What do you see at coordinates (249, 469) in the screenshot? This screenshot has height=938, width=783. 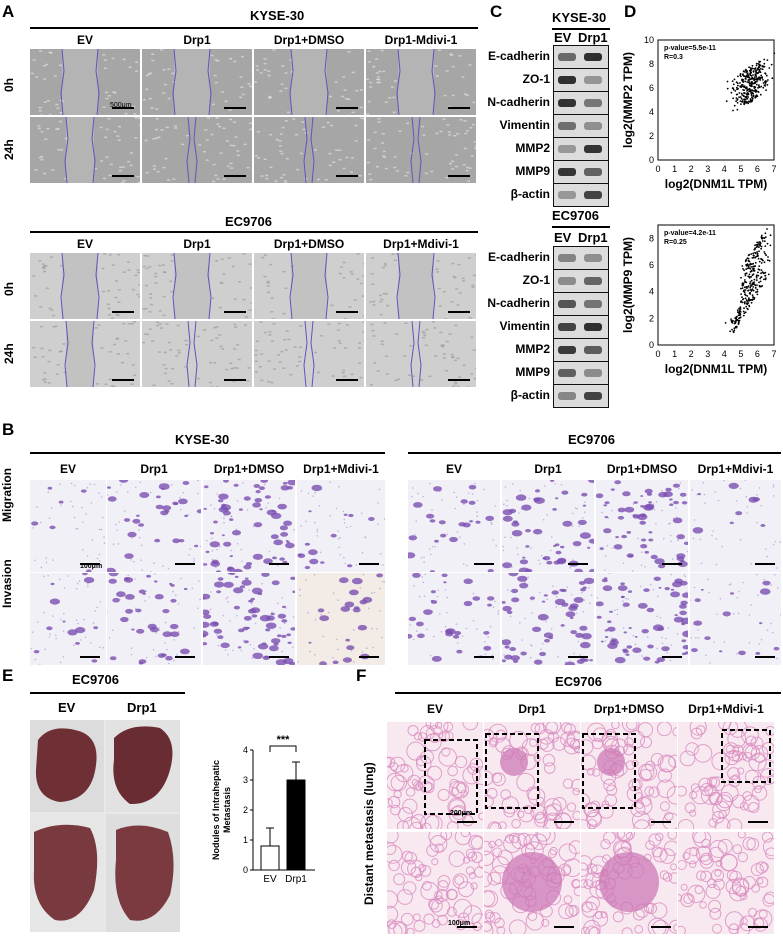 I see `panel-b-col-2: Drp1+DMSO` at bounding box center [249, 469].